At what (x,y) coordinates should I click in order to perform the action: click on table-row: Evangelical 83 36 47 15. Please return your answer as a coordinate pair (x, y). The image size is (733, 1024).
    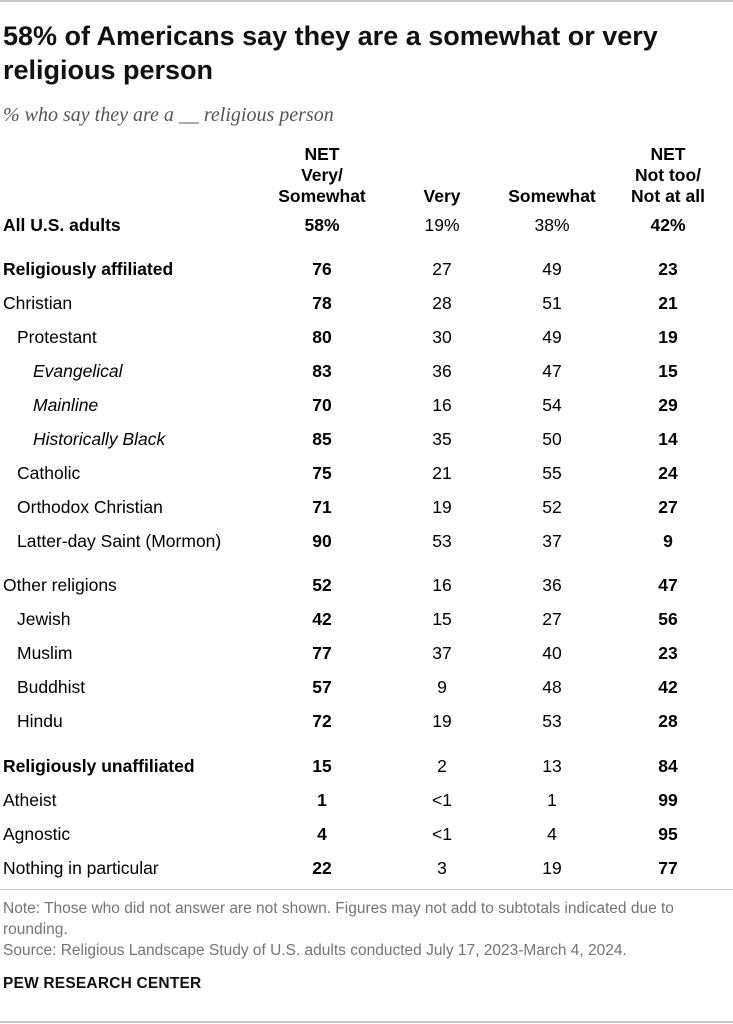
    Looking at the image, I should click on (366, 371).